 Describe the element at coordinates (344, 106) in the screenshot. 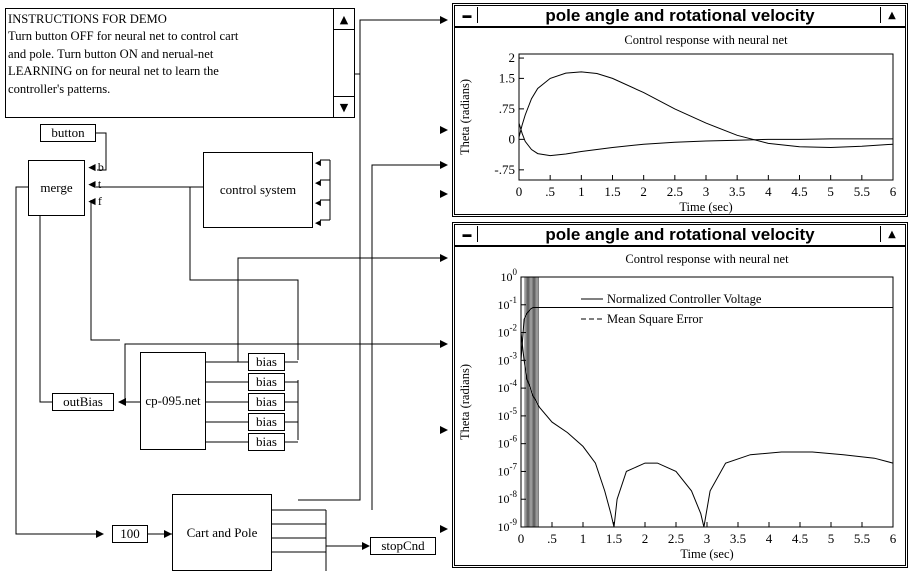

I see `scroll-down-arrow-icon: ▼` at that location.